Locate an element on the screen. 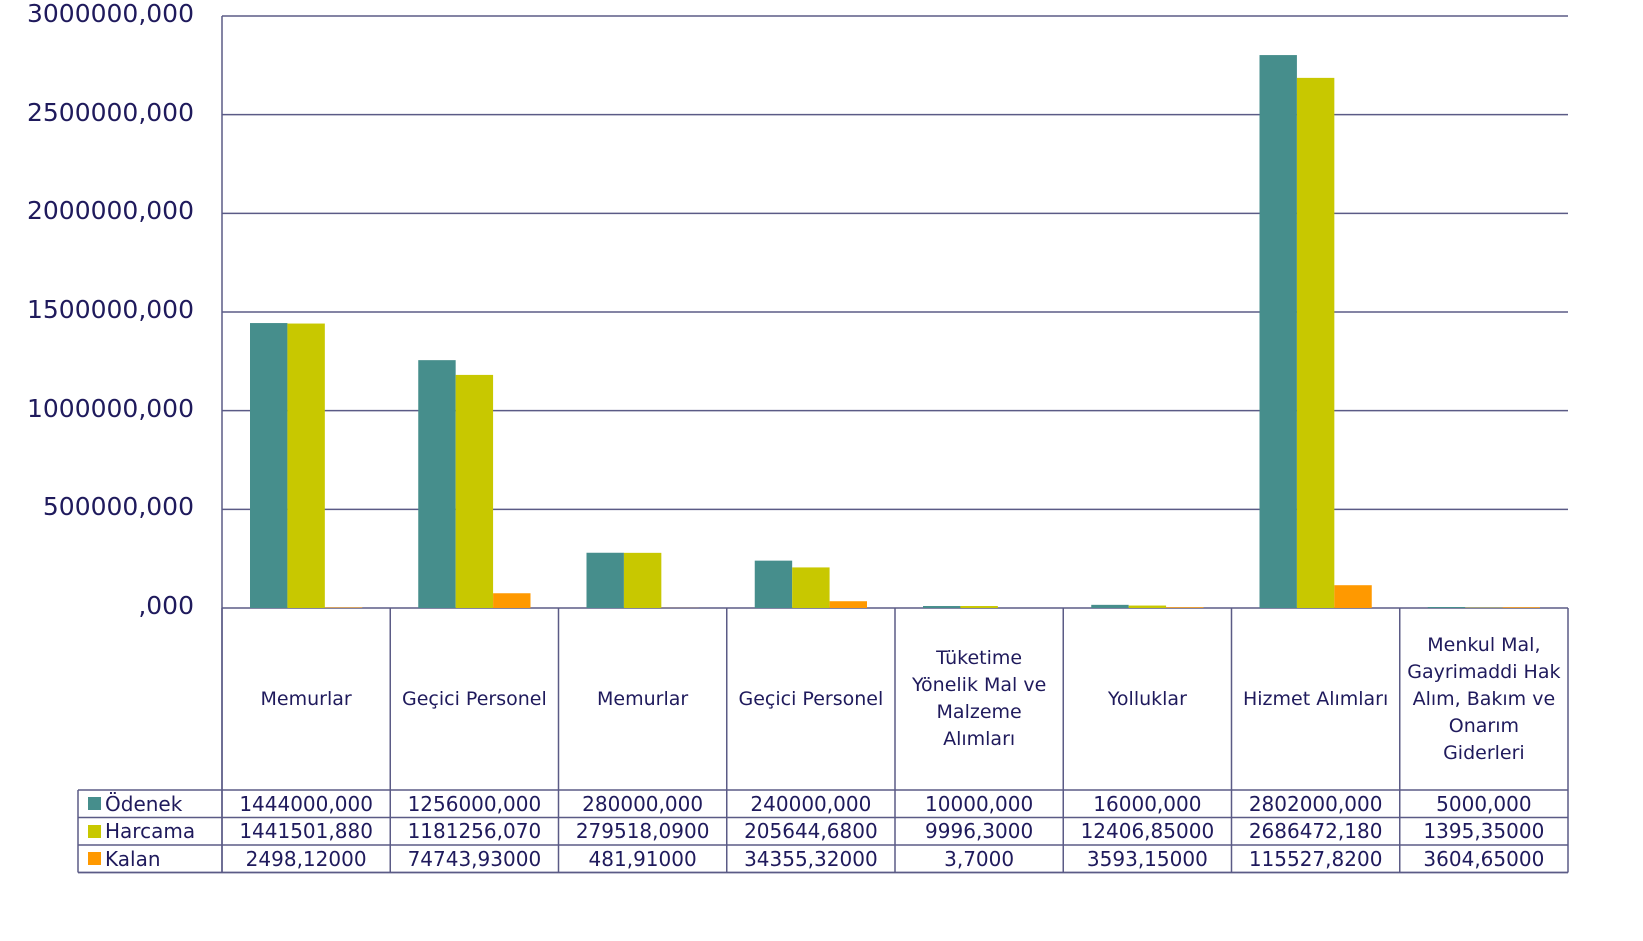 This screenshot has height=941, width=1643. table-cell: 1181256,070 is located at coordinates (474, 831).